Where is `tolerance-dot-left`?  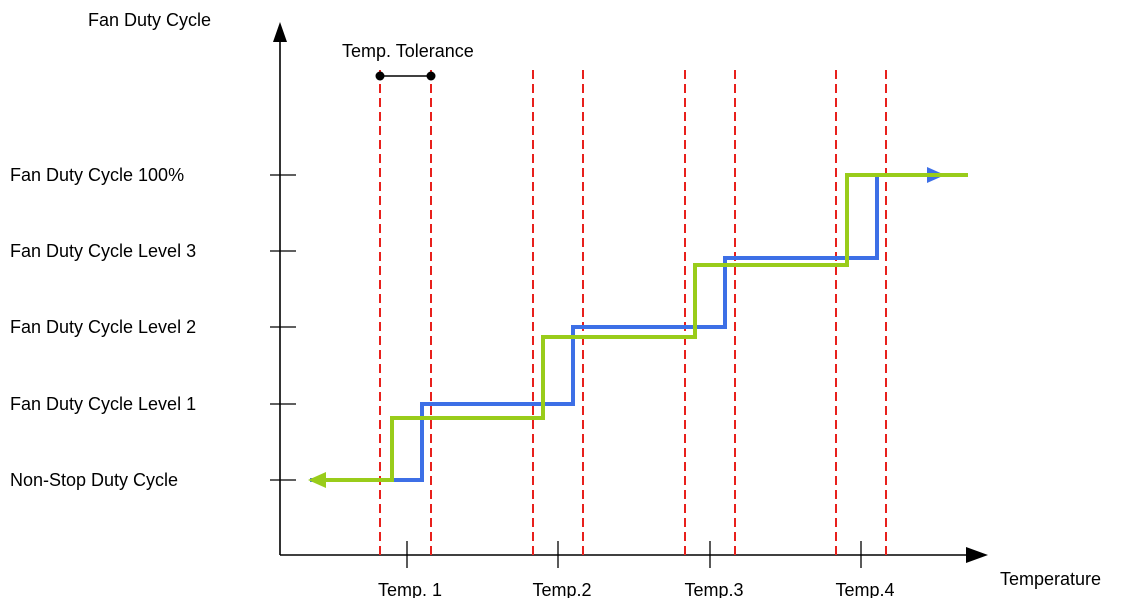 tolerance-dot-left is located at coordinates (380, 76).